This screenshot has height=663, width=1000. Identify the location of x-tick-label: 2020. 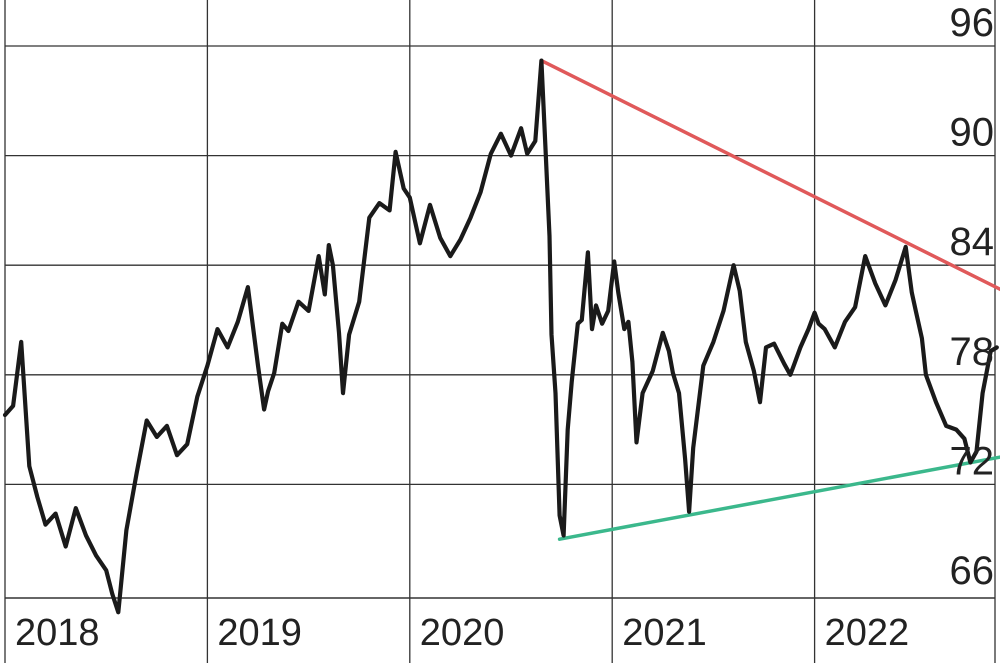
(462, 633).